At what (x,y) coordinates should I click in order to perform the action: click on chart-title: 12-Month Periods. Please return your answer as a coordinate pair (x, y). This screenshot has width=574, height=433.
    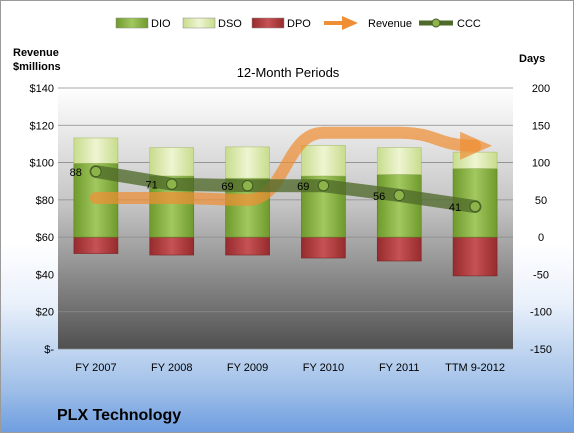
    Looking at the image, I should click on (288, 72).